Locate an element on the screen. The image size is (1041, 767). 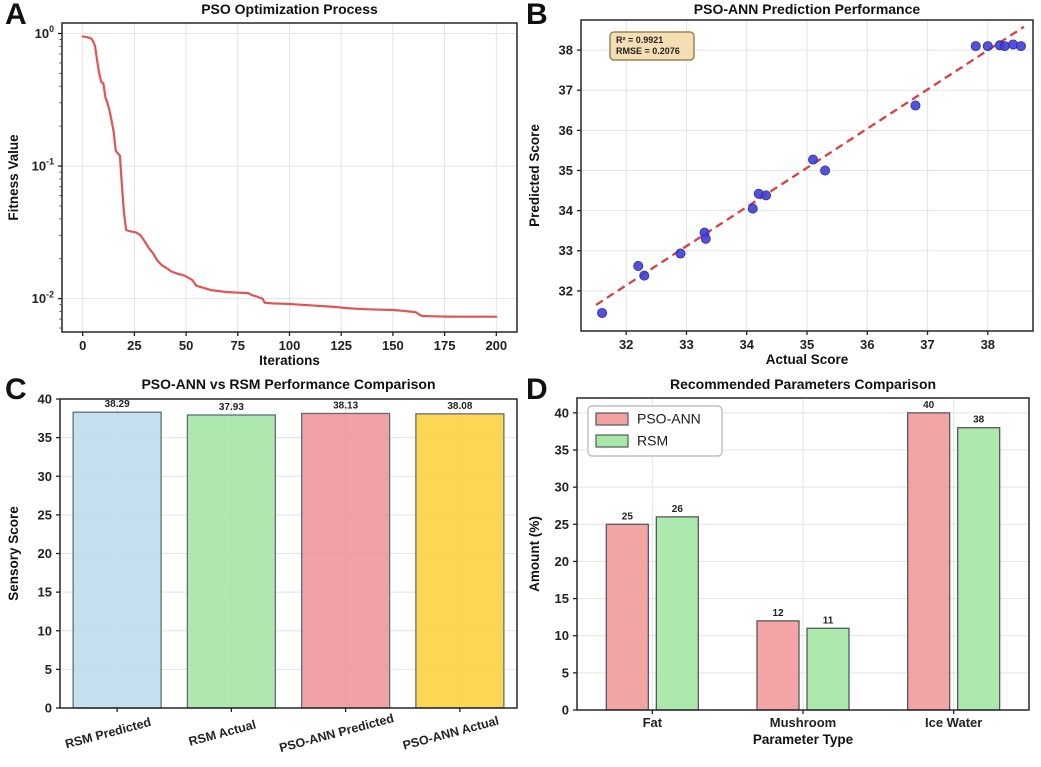
chart-title: PSO-ANN vs RSM Performance Comparison is located at coordinates (288, 384).